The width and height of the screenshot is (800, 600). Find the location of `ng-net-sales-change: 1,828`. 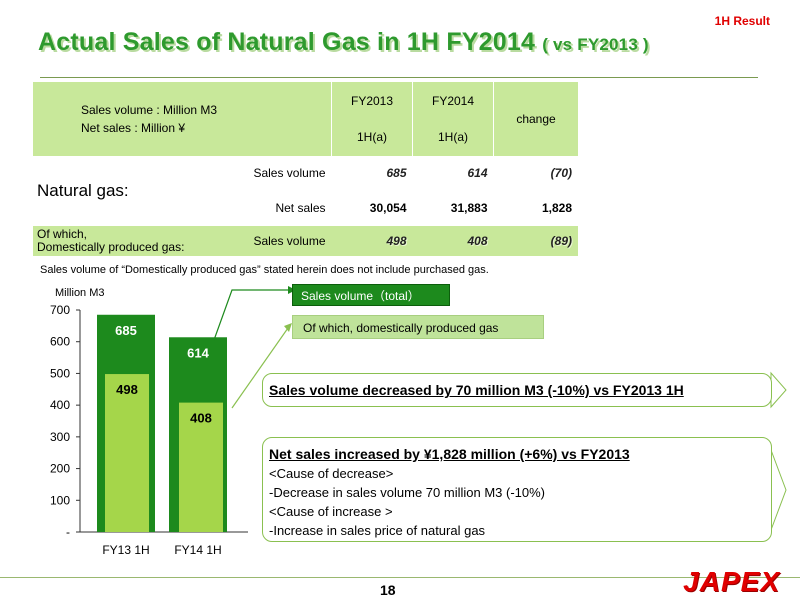

ng-net-sales-change: 1,828 is located at coordinates (556, 208).